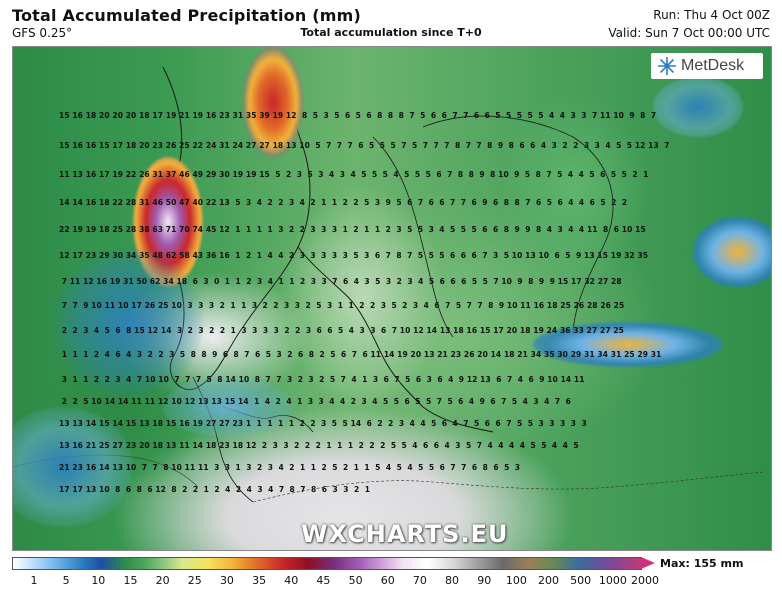 This screenshot has height=600, width=782. Describe the element at coordinates (645, 580) in the screenshot. I see `colorbar-tick-label: 2000` at that location.